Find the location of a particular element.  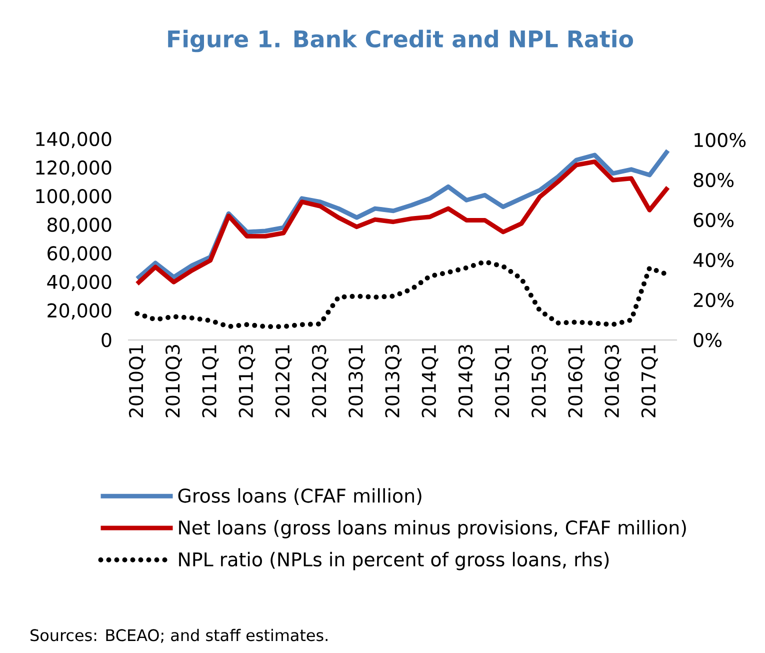

legend-label: NPL ratio (NPLs in percent of gross loans, rhs) is located at coordinates (394, 561).